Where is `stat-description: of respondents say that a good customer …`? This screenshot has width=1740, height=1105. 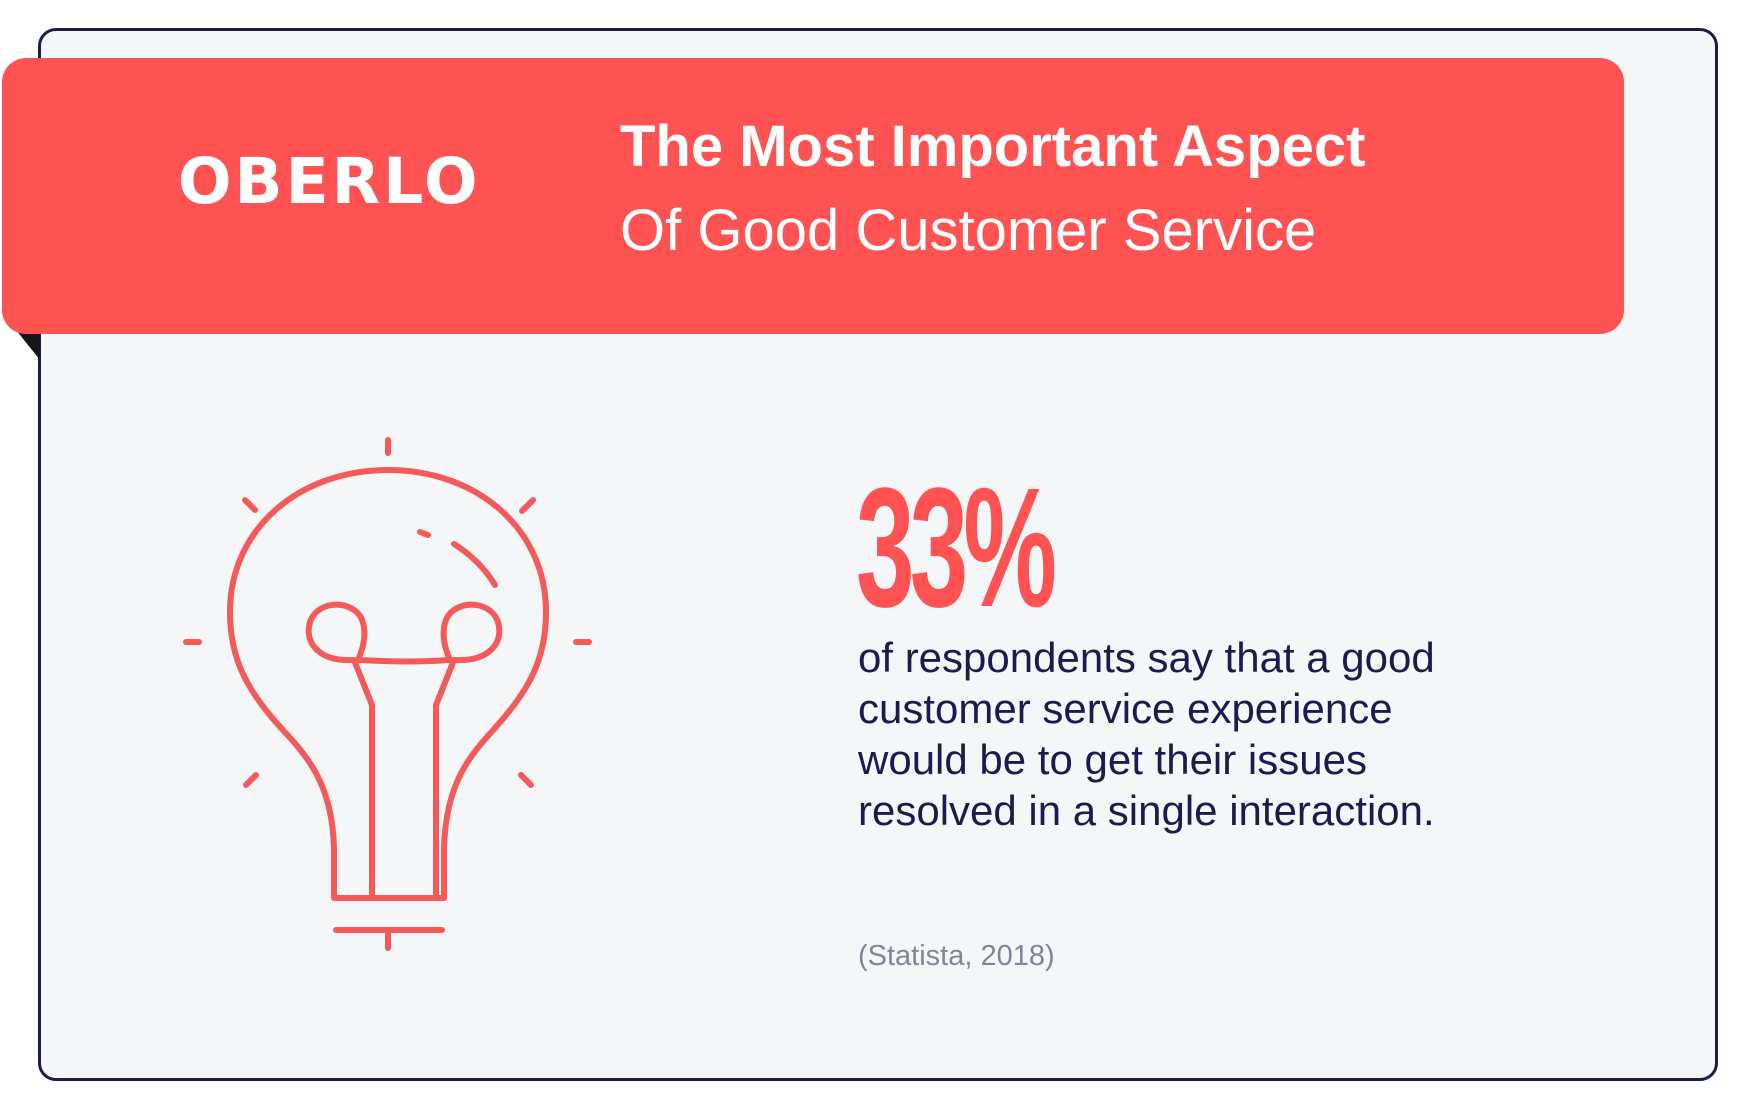 stat-description: of respondents say that a good customer … is located at coordinates (1146, 734).